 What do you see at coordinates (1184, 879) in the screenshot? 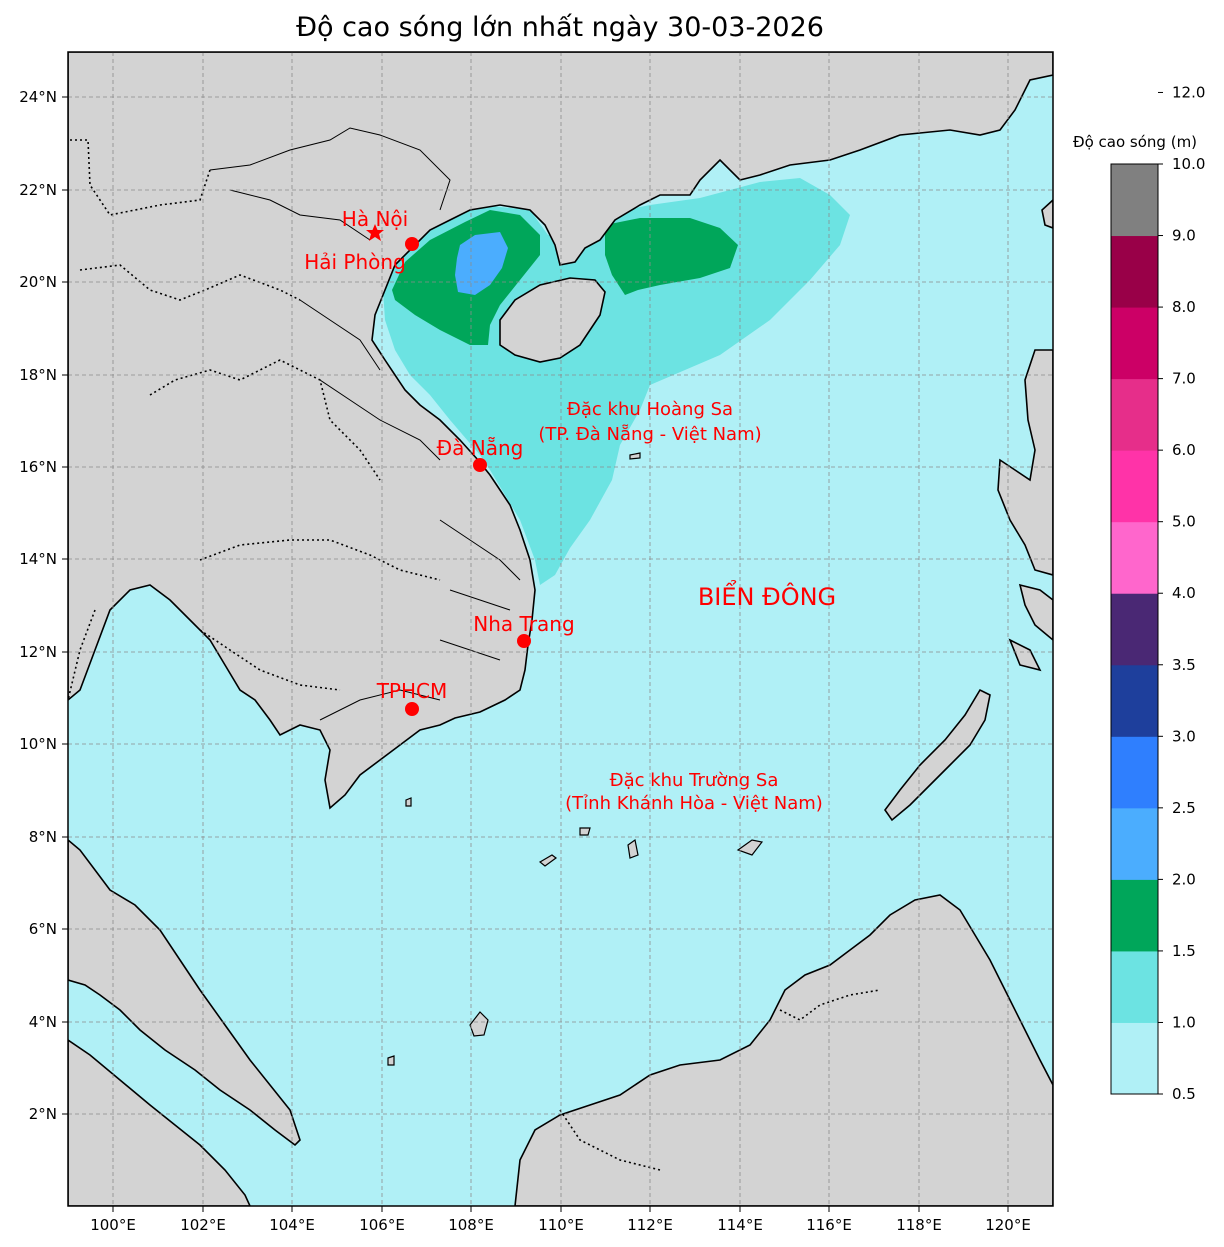
I see `colorbar-level-label: 2.0` at bounding box center [1184, 879].